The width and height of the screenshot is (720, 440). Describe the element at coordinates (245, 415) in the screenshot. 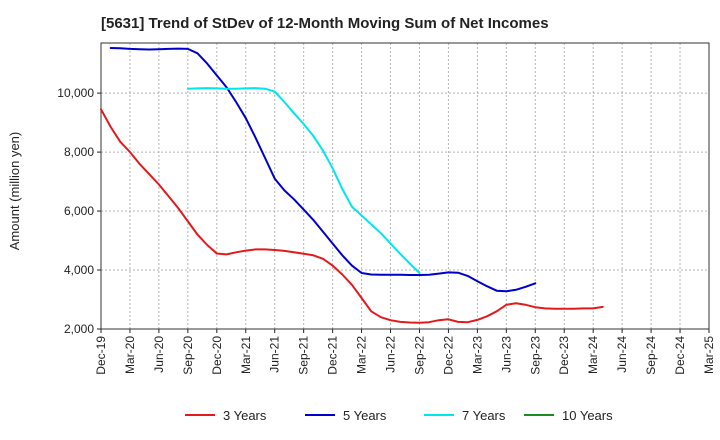

I see `legend-label-3-years: 3 Years` at that location.